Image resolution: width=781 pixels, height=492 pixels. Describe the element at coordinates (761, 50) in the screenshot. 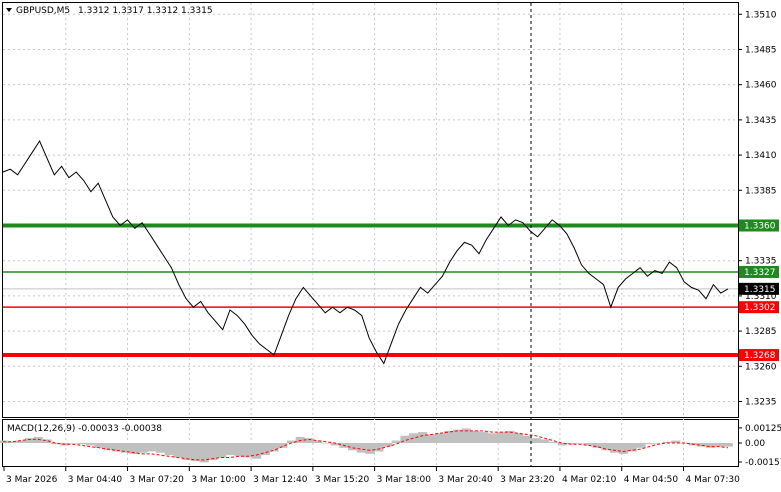

I see `price-tick-label: 1.3485` at that location.